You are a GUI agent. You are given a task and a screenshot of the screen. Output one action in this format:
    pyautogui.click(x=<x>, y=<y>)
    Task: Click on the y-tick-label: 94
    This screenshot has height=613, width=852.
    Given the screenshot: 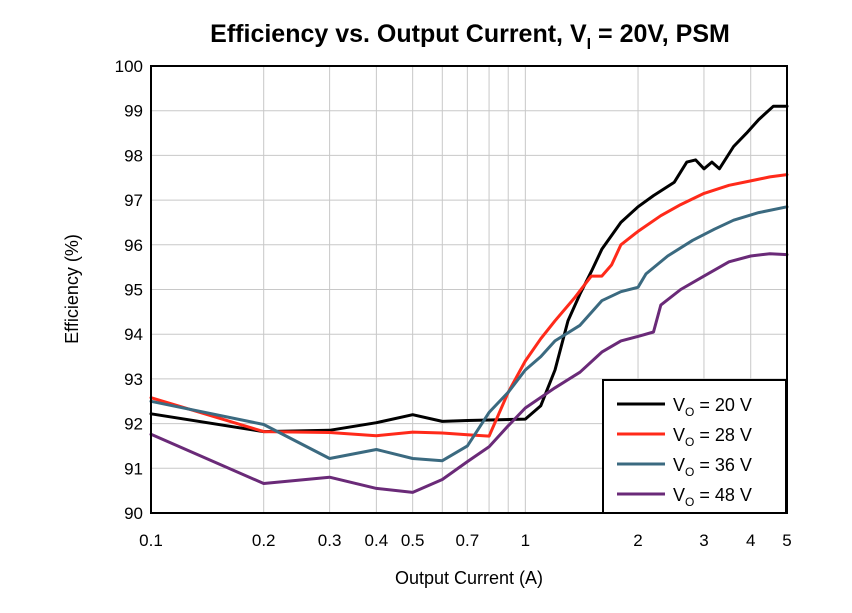 What is the action you would take?
    pyautogui.click(x=133, y=334)
    